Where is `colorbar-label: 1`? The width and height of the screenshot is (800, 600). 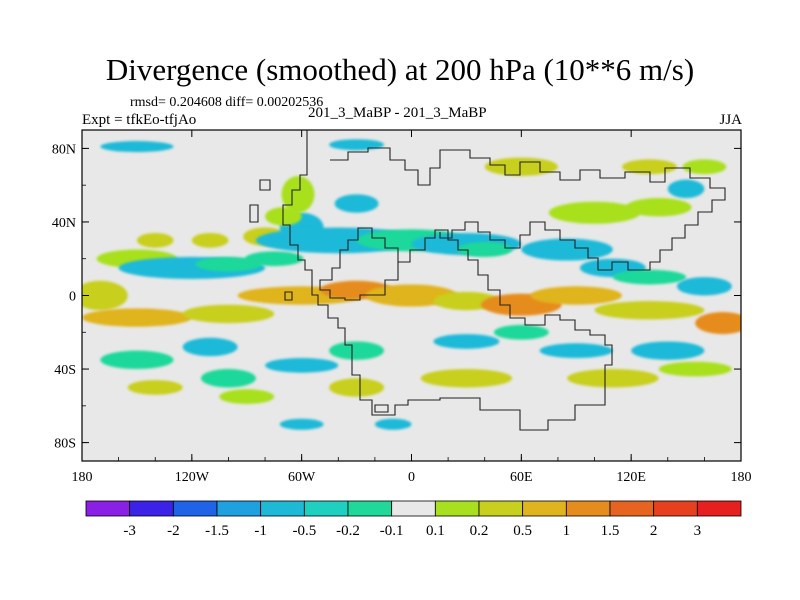 colorbar-label: 1 is located at coordinates (567, 531).